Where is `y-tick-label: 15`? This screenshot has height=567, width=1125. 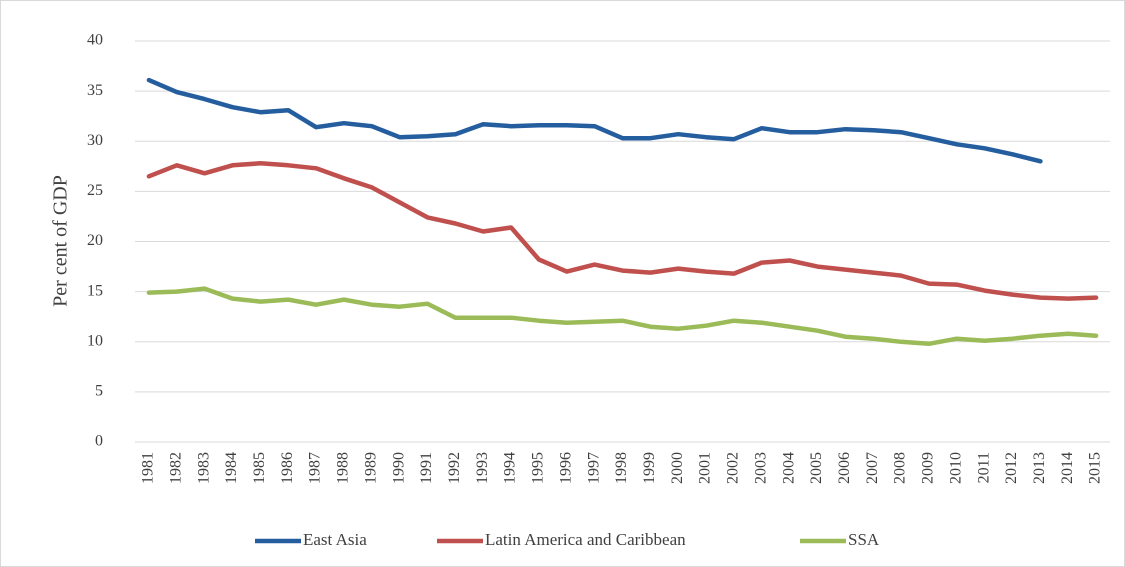
y-tick-label: 15 is located at coordinates (95, 290).